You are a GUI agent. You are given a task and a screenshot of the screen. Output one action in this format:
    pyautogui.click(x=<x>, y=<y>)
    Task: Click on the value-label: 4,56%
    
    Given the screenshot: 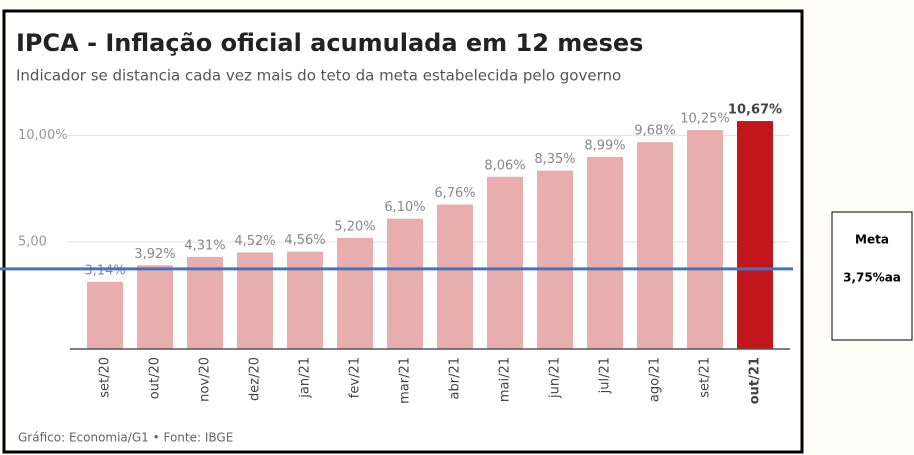 What is the action you would take?
    pyautogui.click(x=304, y=240)
    